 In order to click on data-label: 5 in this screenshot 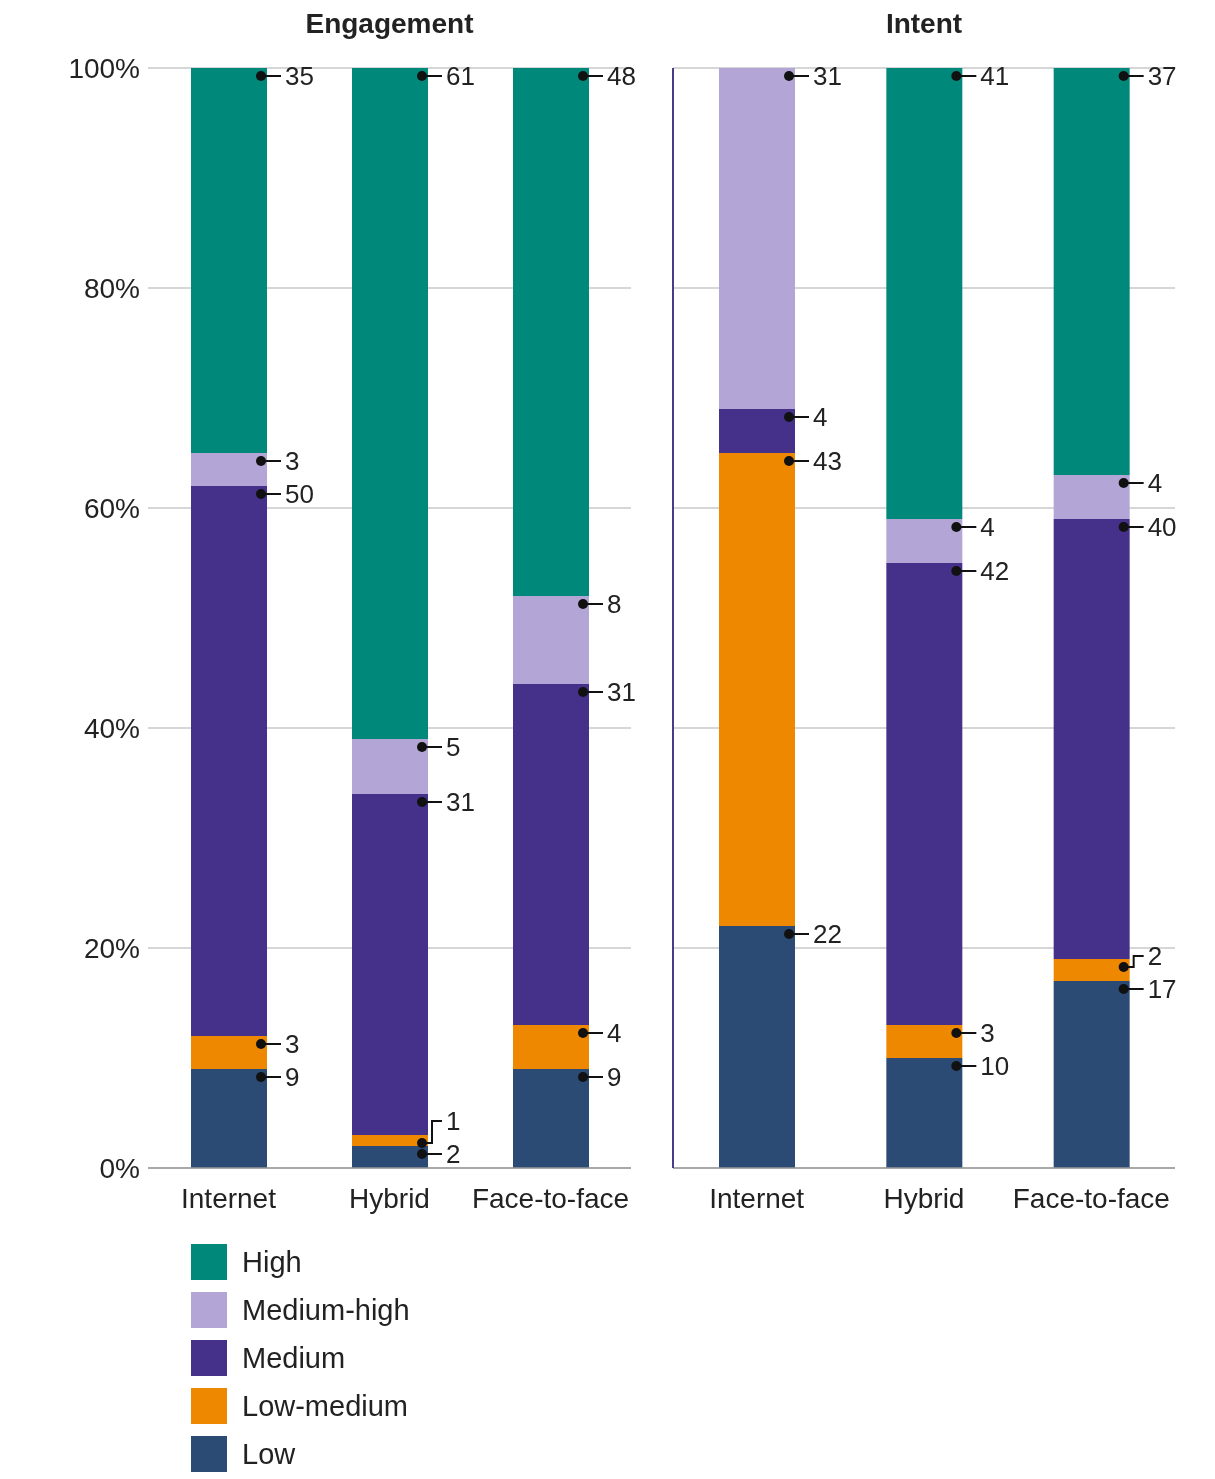, I will do `click(453, 747)`.